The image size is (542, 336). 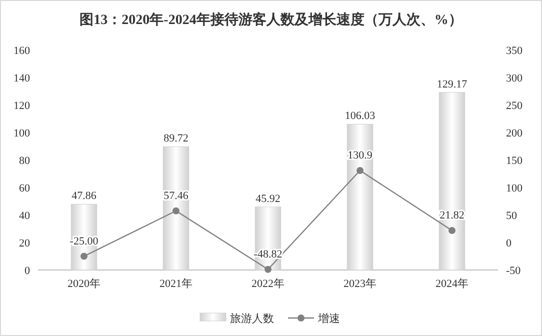 What do you see at coordinates (22, 106) in the screenshot?
I see `y-tick-label: 120` at bounding box center [22, 106].